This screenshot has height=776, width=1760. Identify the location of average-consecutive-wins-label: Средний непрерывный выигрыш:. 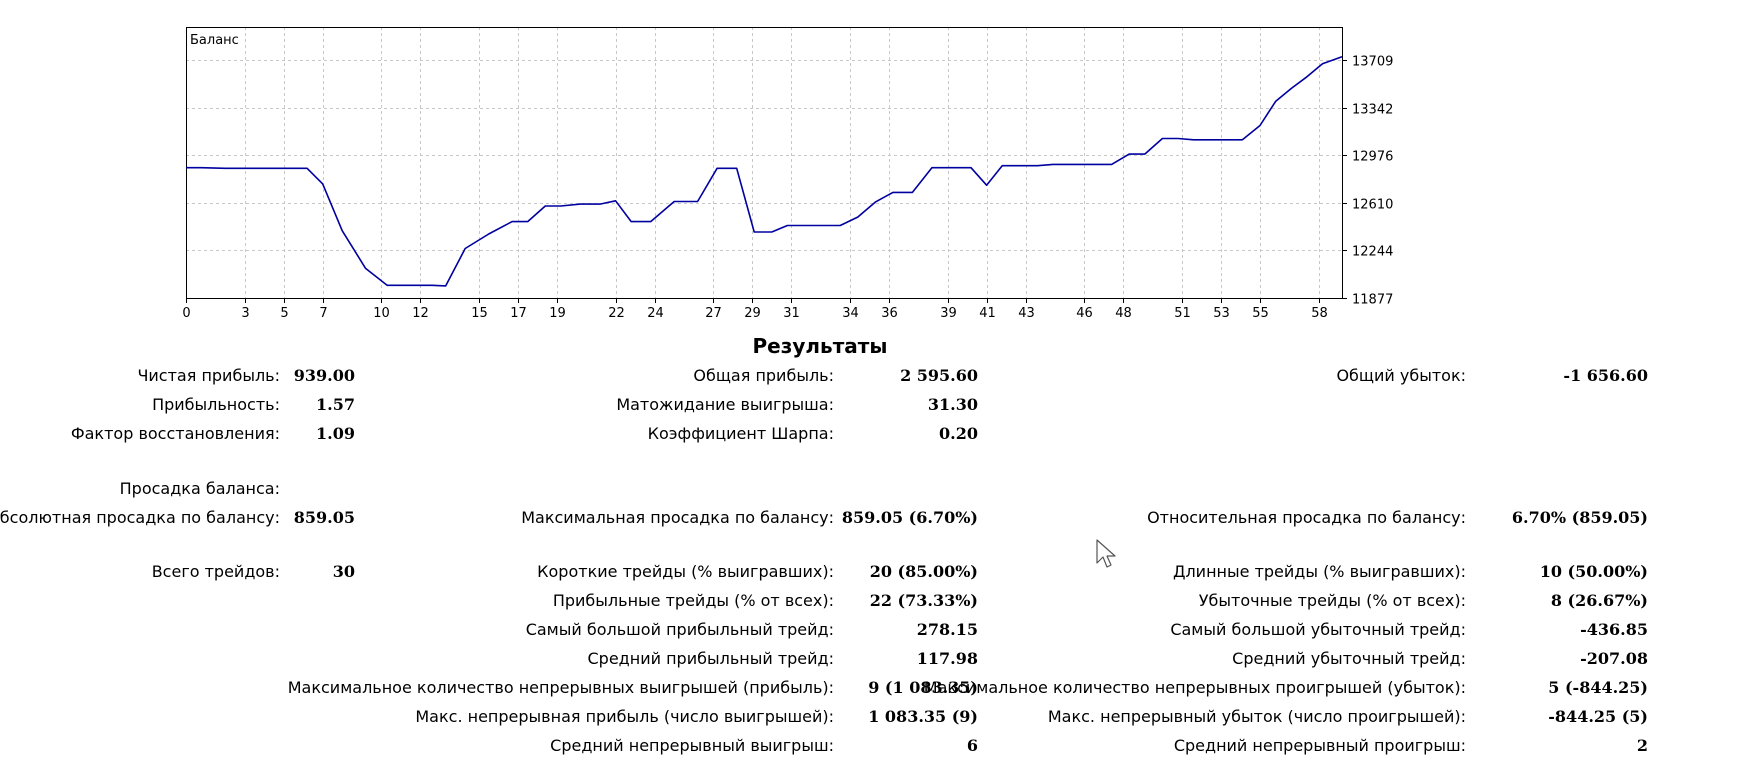
(692, 745).